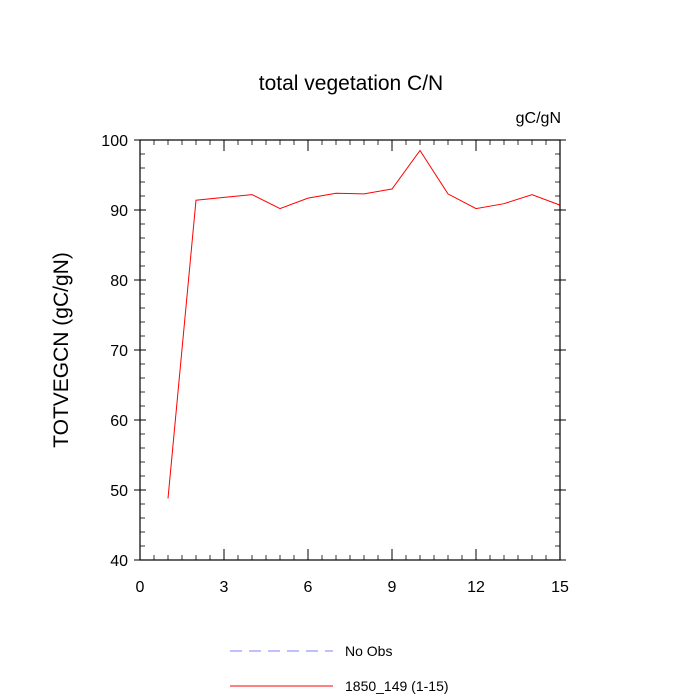 This screenshot has height=700, width=700. What do you see at coordinates (119, 421) in the screenshot?
I see `y-tick-label: 60` at bounding box center [119, 421].